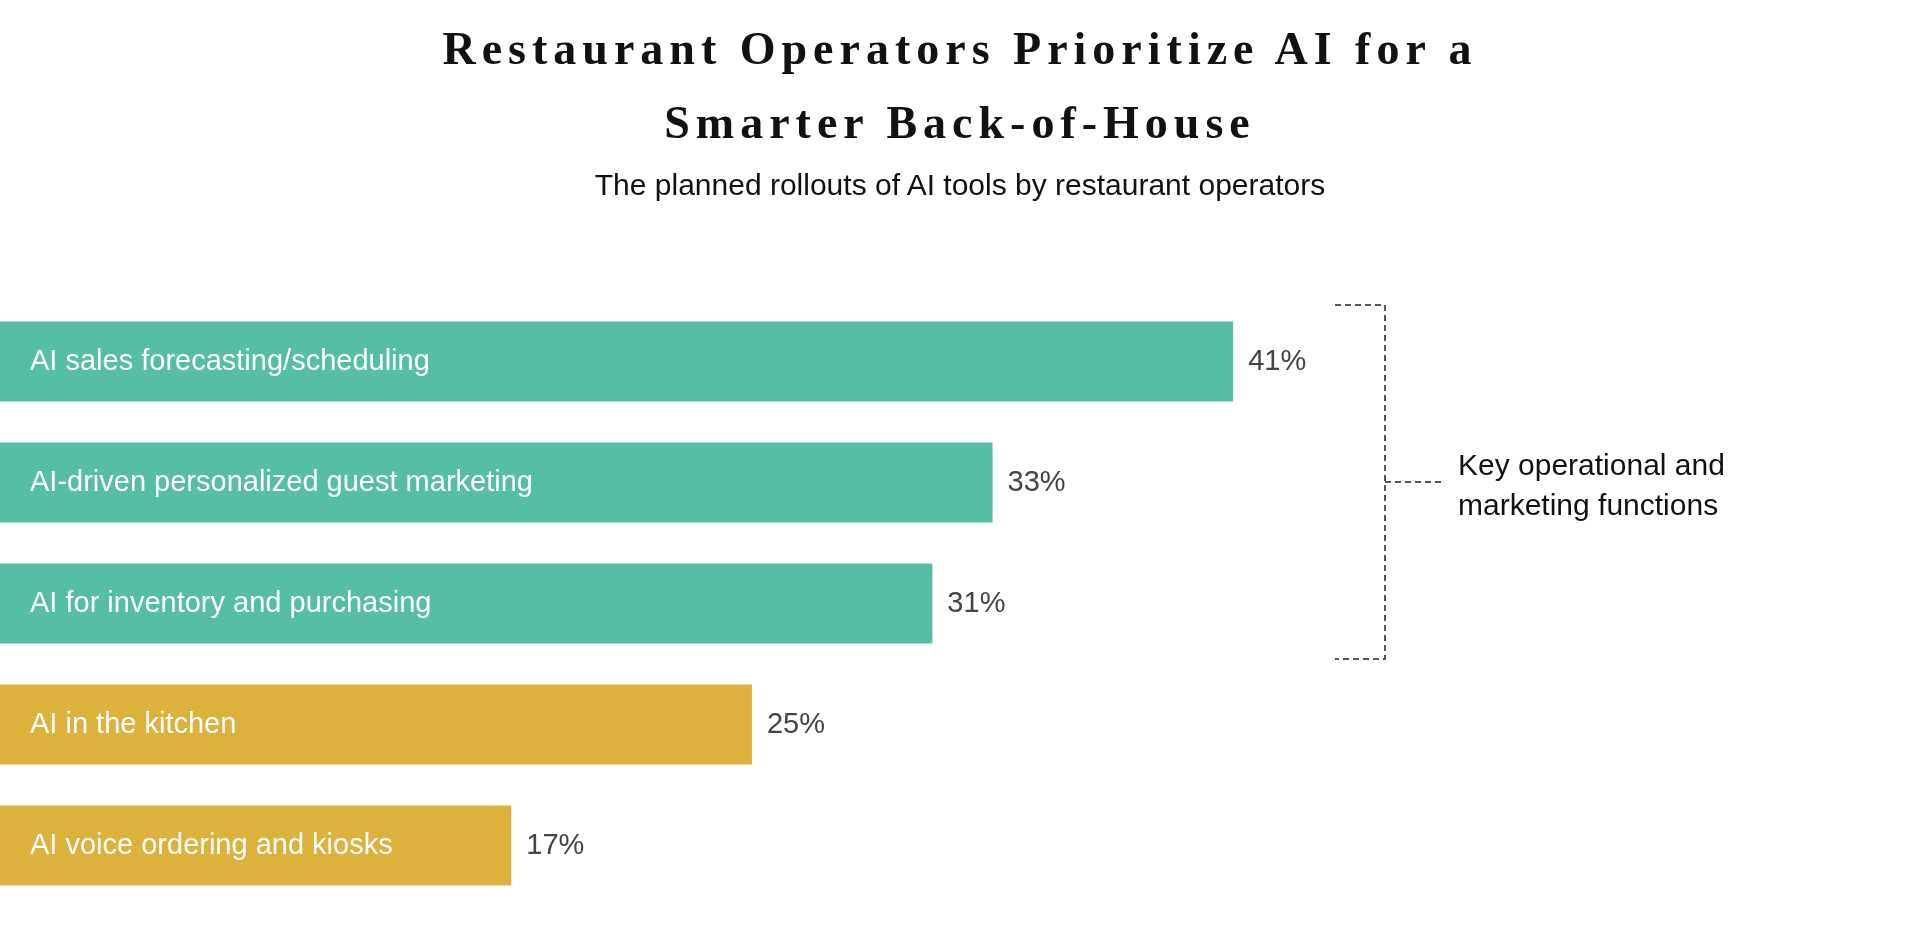 This screenshot has height=933, width=1920. Describe the element at coordinates (230, 359) in the screenshot. I see `y-tick-label: AI sales forecasting/scheduling` at that location.